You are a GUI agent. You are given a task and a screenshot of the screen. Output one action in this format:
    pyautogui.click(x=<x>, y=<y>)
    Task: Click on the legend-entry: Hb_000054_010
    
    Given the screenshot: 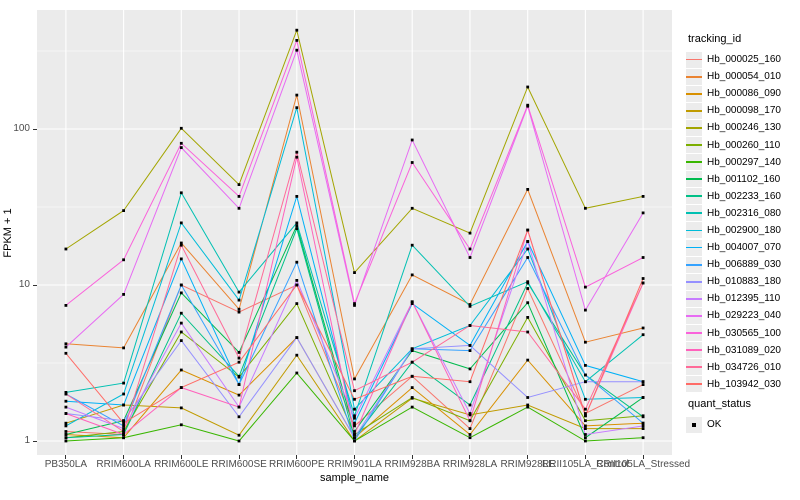 What is the action you would take?
    pyautogui.click(x=733, y=76)
    